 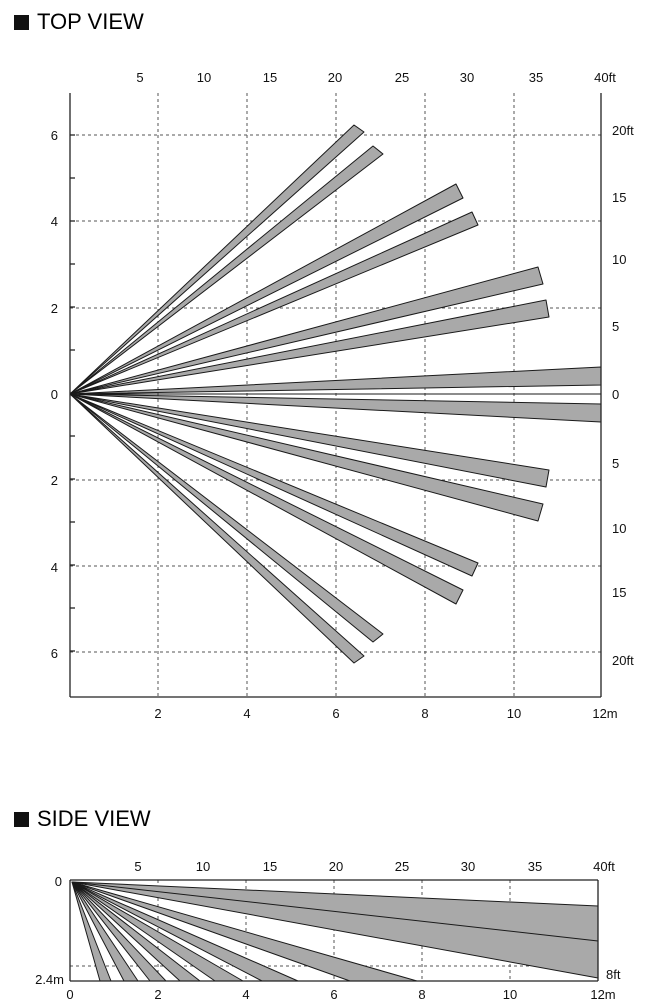 What do you see at coordinates (467, 77) in the screenshot?
I see `top-ft-tick-label: 30` at bounding box center [467, 77].